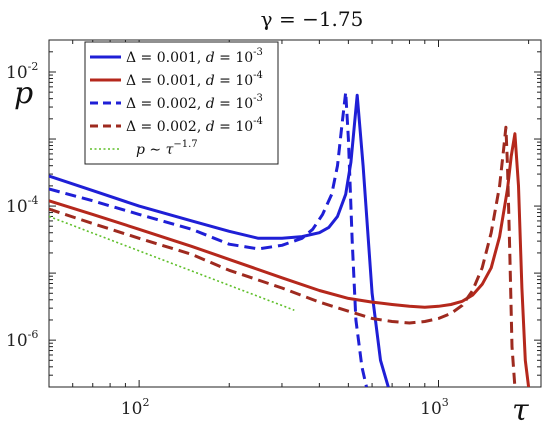 Image resolution: width=550 pixels, height=428 pixels. What do you see at coordinates (194, 56) in the screenshot?
I see `legend-label-1: Δ = 0.001, d = 10-3` at bounding box center [194, 56].